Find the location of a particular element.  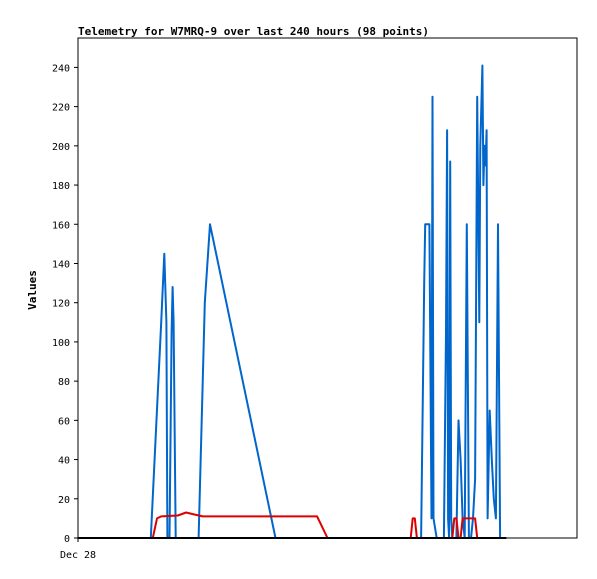

y-axis: 0 20 40 60 80 100 120 140 160 180 200 220 240 is located at coordinates (65, 304).